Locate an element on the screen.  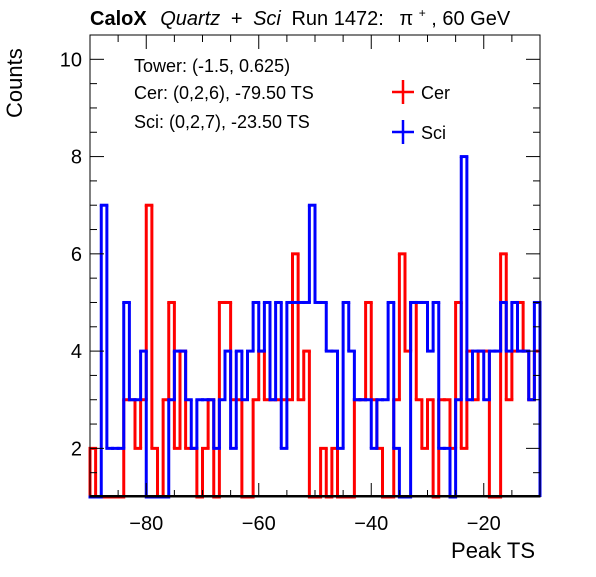
title-energy: , 60 GeV is located at coordinates (471, 19).